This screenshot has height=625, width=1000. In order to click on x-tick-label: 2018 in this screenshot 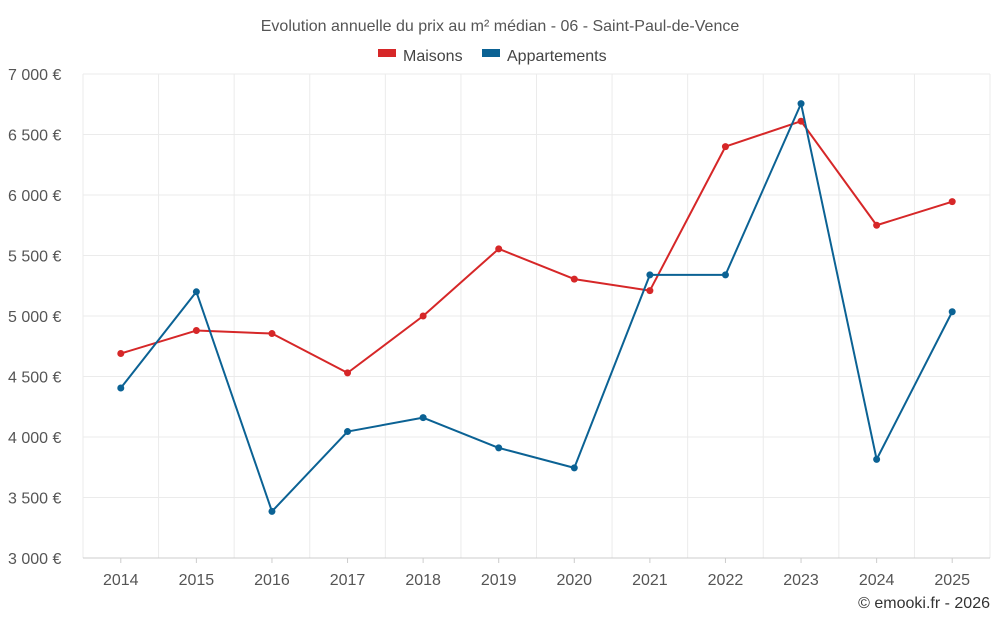, I will do `click(423, 580)`.